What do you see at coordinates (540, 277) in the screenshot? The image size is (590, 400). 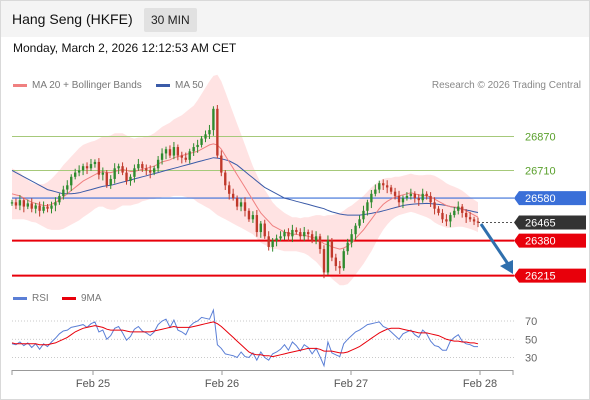 I see `level-label-26215: 26215` at bounding box center [540, 277].